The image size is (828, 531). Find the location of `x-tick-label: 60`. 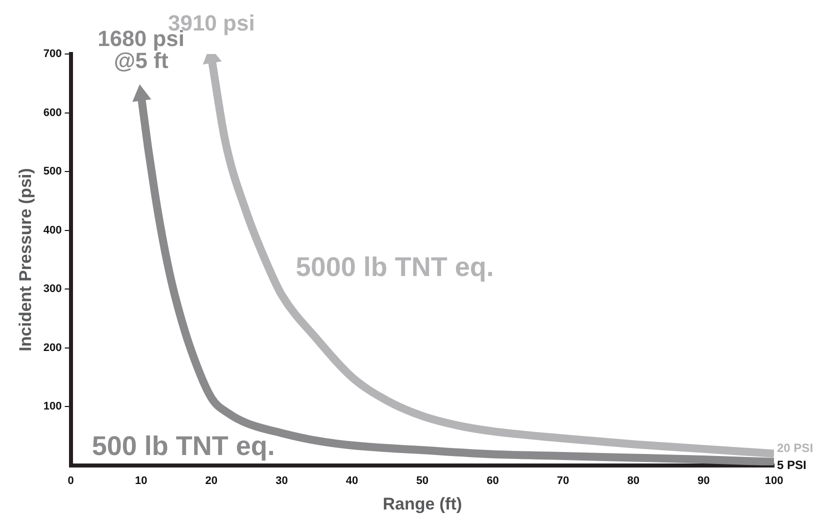

x-tick-label: 60 is located at coordinates (492, 481).